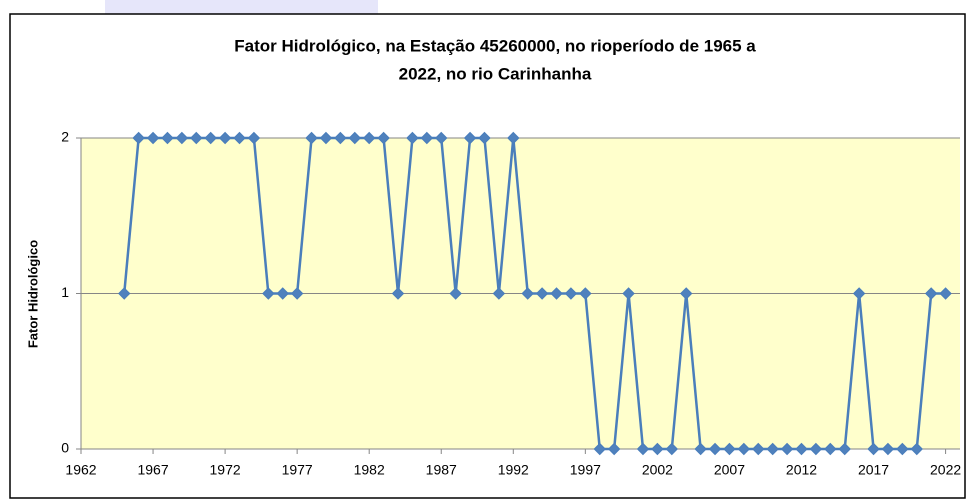 The width and height of the screenshot is (974, 499). Describe the element at coordinates (65, 292) in the screenshot. I see `y-tick-label: 1` at that location.